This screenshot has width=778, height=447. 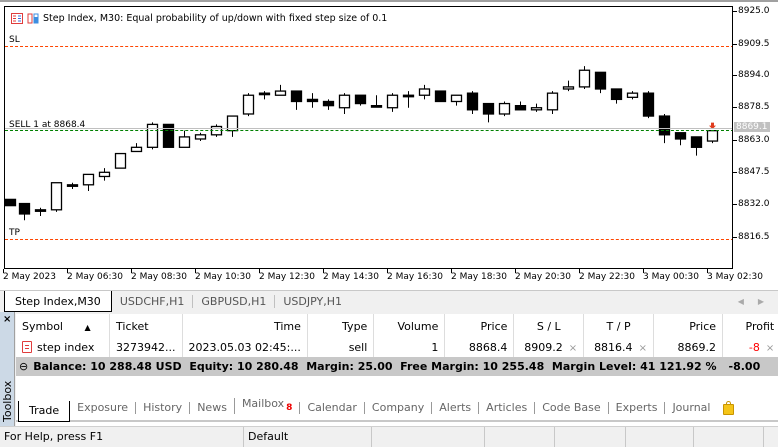 What do you see at coordinates (312, 301) in the screenshot?
I see `chart-tab-usdjpy: USDJPY,H1` at bounding box center [312, 301].